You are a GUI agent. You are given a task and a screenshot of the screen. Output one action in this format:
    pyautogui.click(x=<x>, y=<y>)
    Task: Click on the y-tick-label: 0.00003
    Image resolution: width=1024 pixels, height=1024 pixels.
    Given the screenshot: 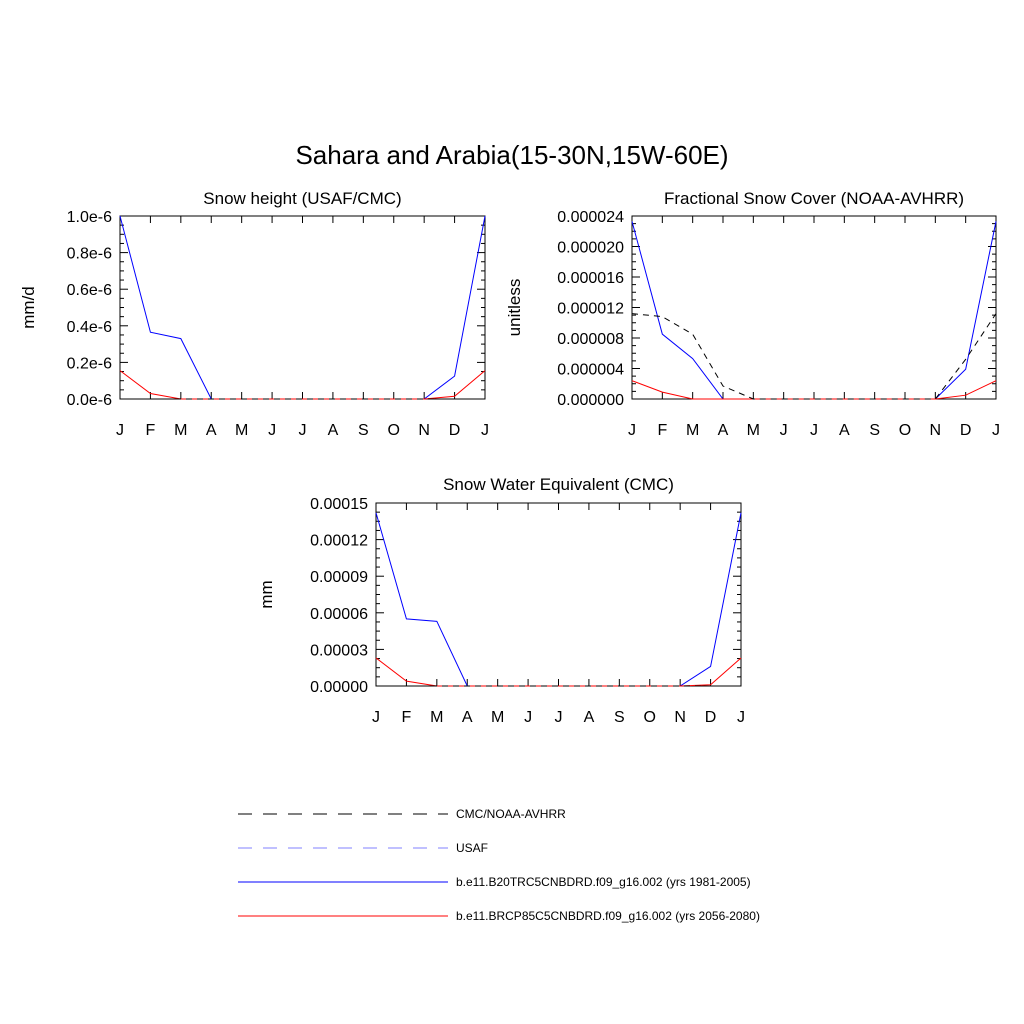 What is the action you would take?
    pyautogui.click(x=339, y=650)
    